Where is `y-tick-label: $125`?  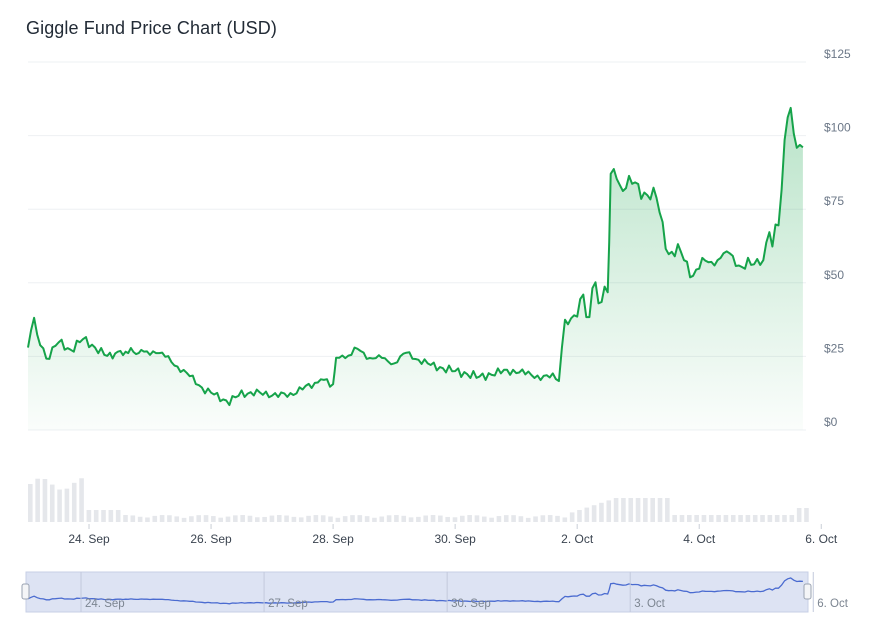
y-tick-label: $125 is located at coordinates (837, 54).